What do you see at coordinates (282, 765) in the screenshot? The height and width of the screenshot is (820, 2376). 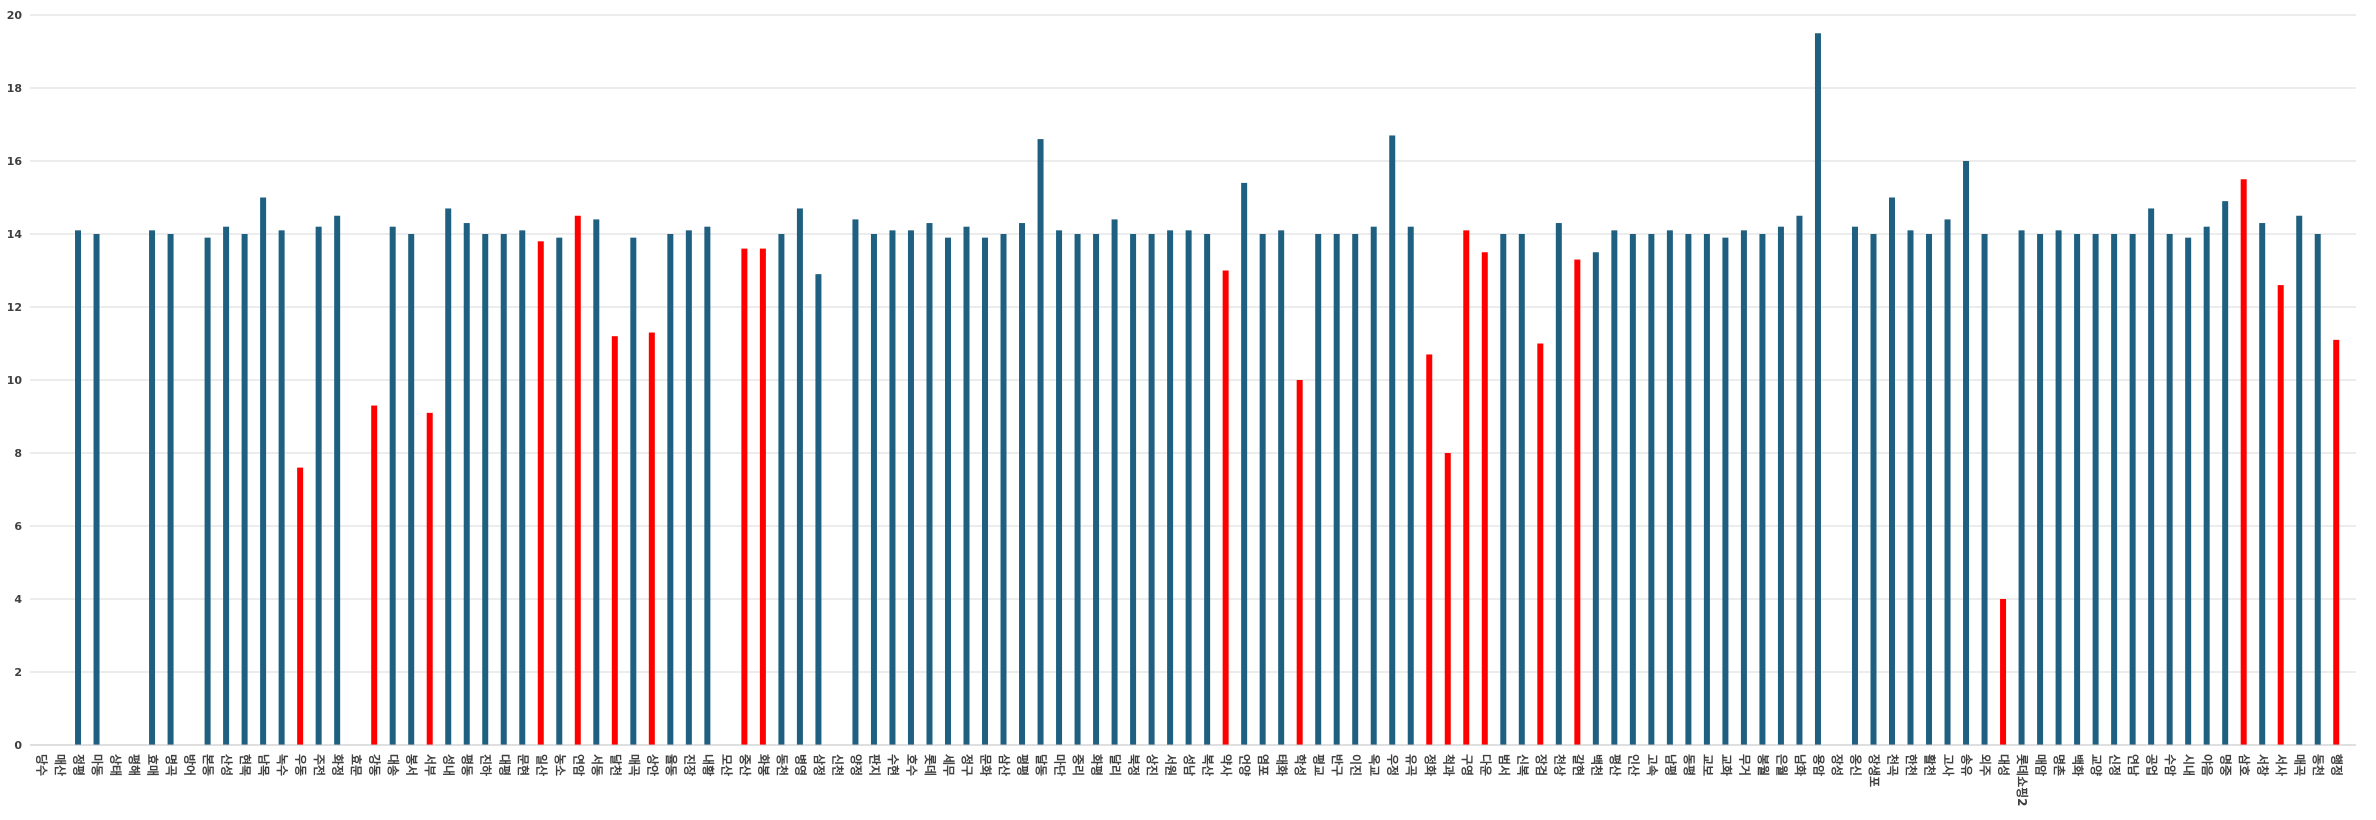 I see `x-tick-label: 녹수` at bounding box center [282, 765].